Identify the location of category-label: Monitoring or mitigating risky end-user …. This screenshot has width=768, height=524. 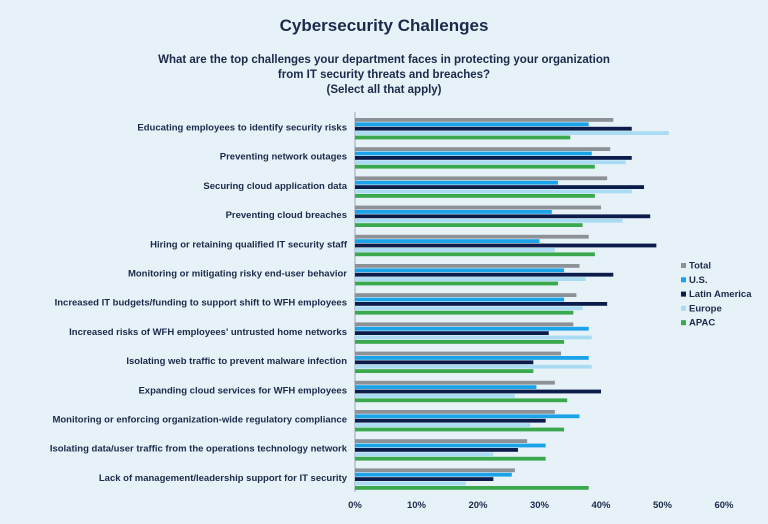
(237, 274).